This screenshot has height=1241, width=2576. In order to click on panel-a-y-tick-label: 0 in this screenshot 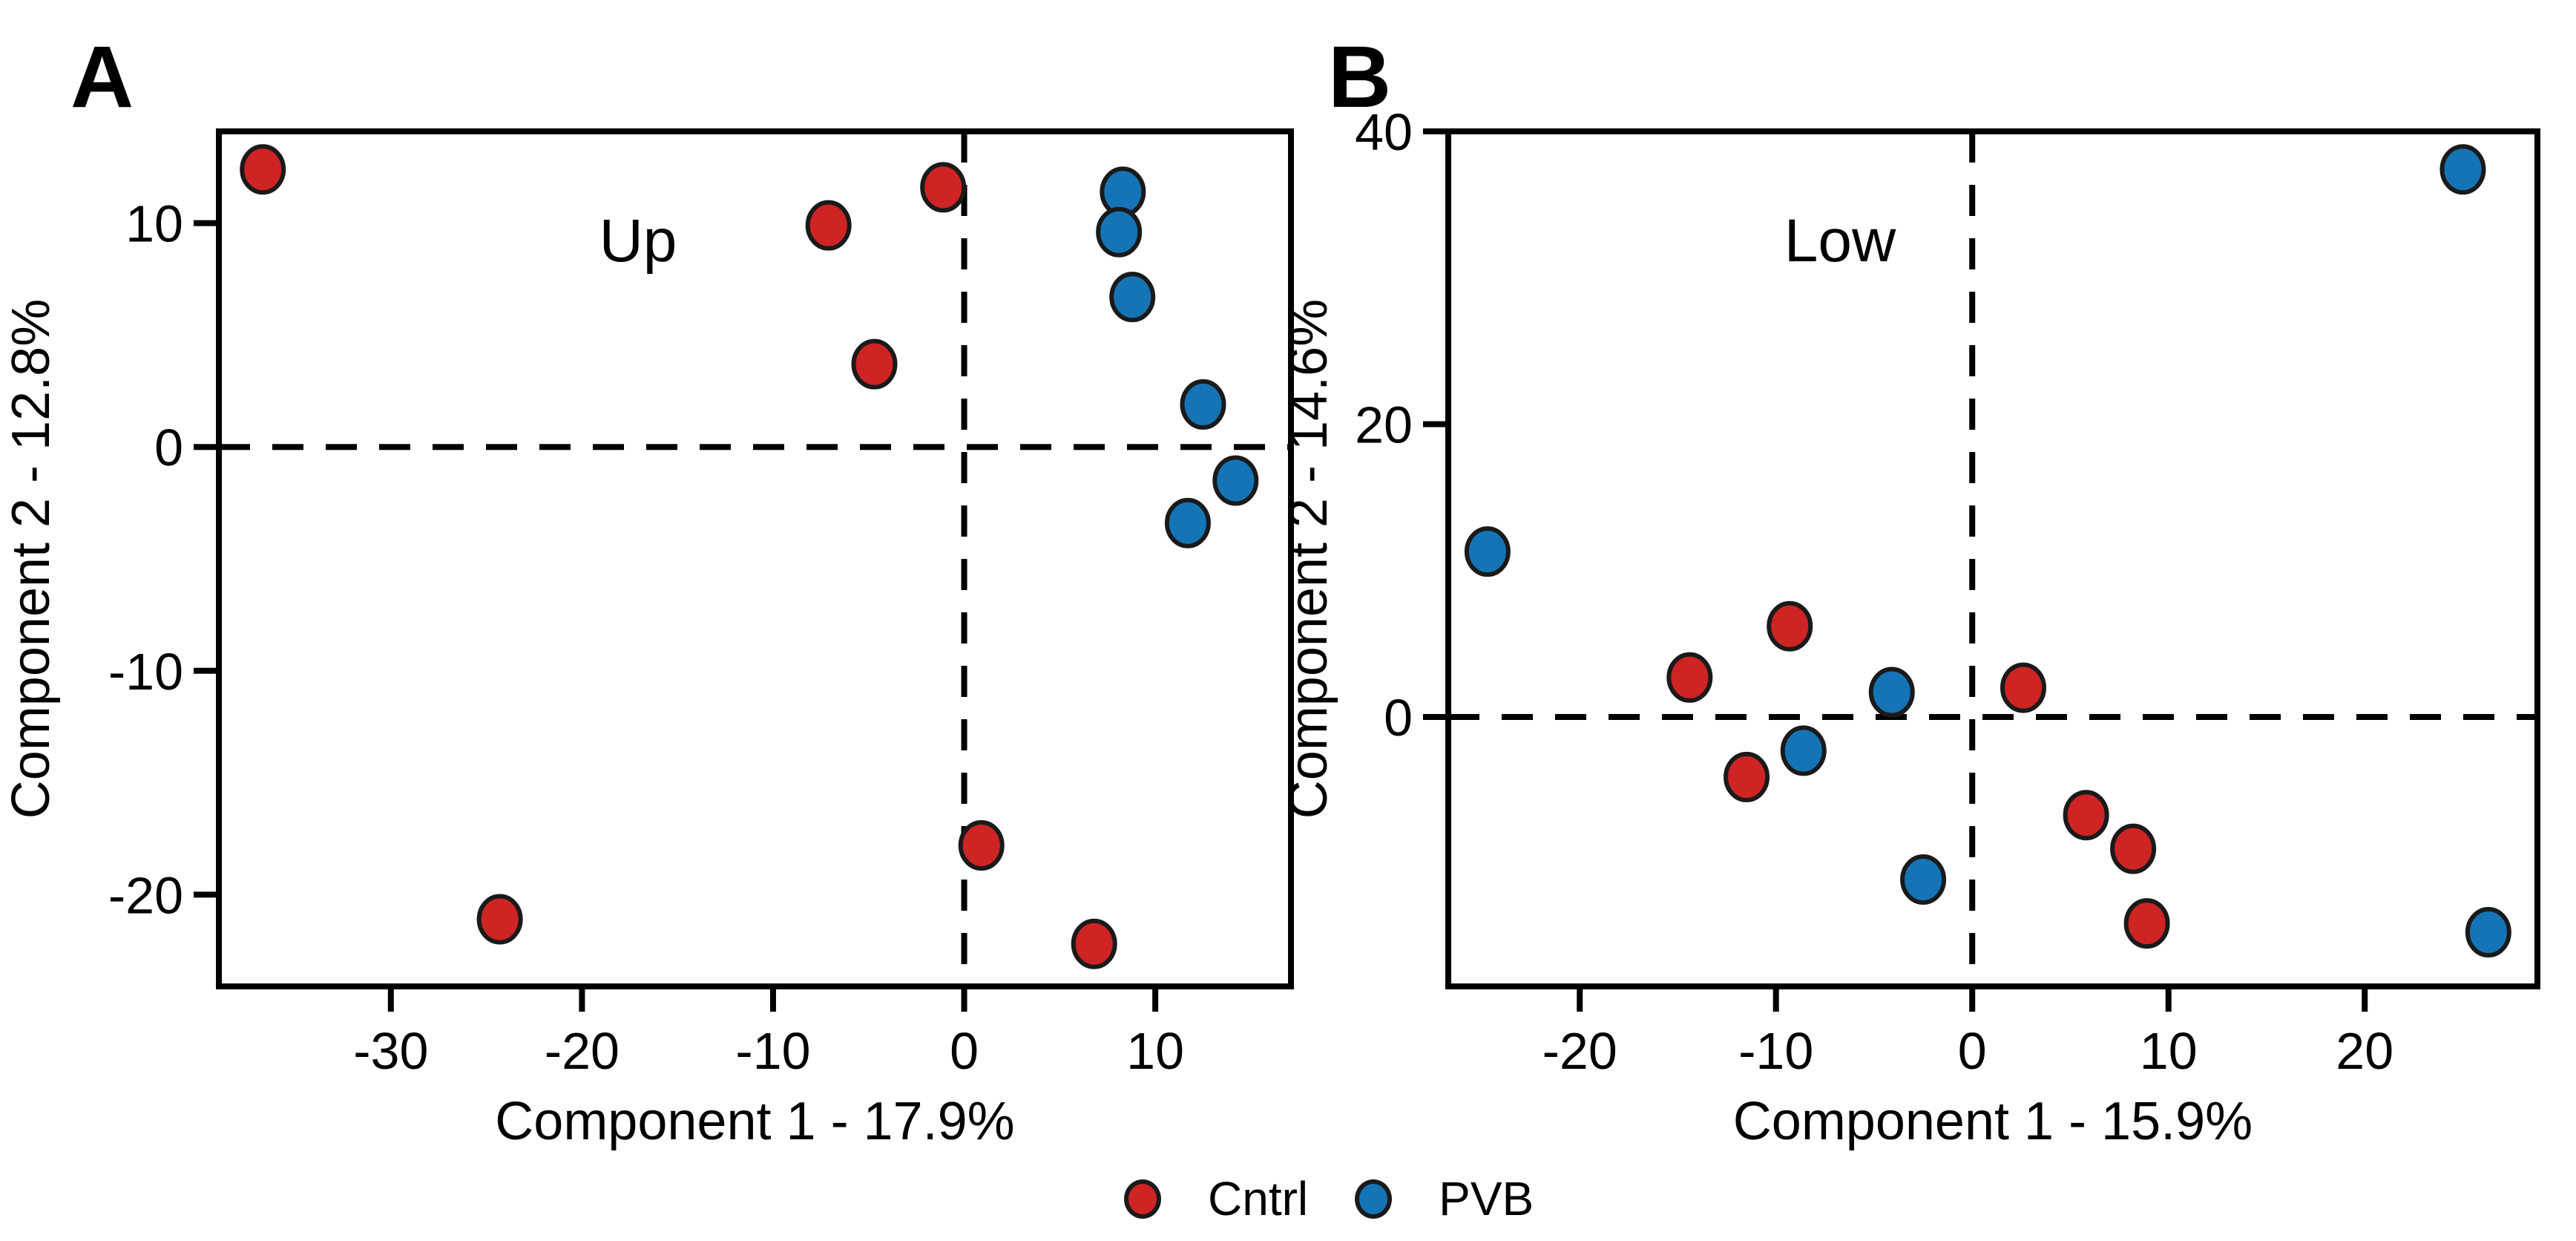, I will do `click(168, 448)`.